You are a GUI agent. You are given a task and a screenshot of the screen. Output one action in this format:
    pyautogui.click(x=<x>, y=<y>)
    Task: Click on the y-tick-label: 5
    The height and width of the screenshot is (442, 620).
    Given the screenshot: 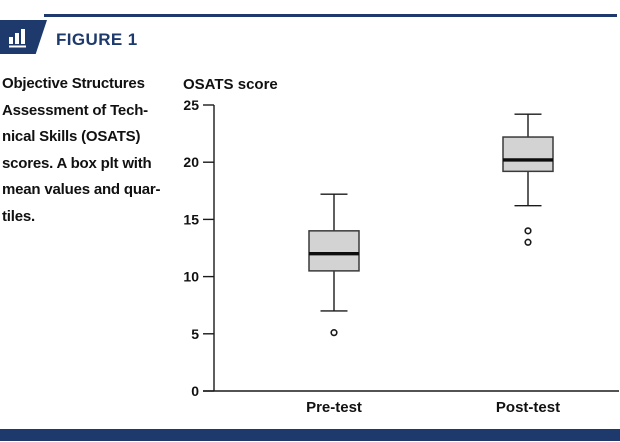 What is the action you would take?
    pyautogui.click(x=195, y=334)
    